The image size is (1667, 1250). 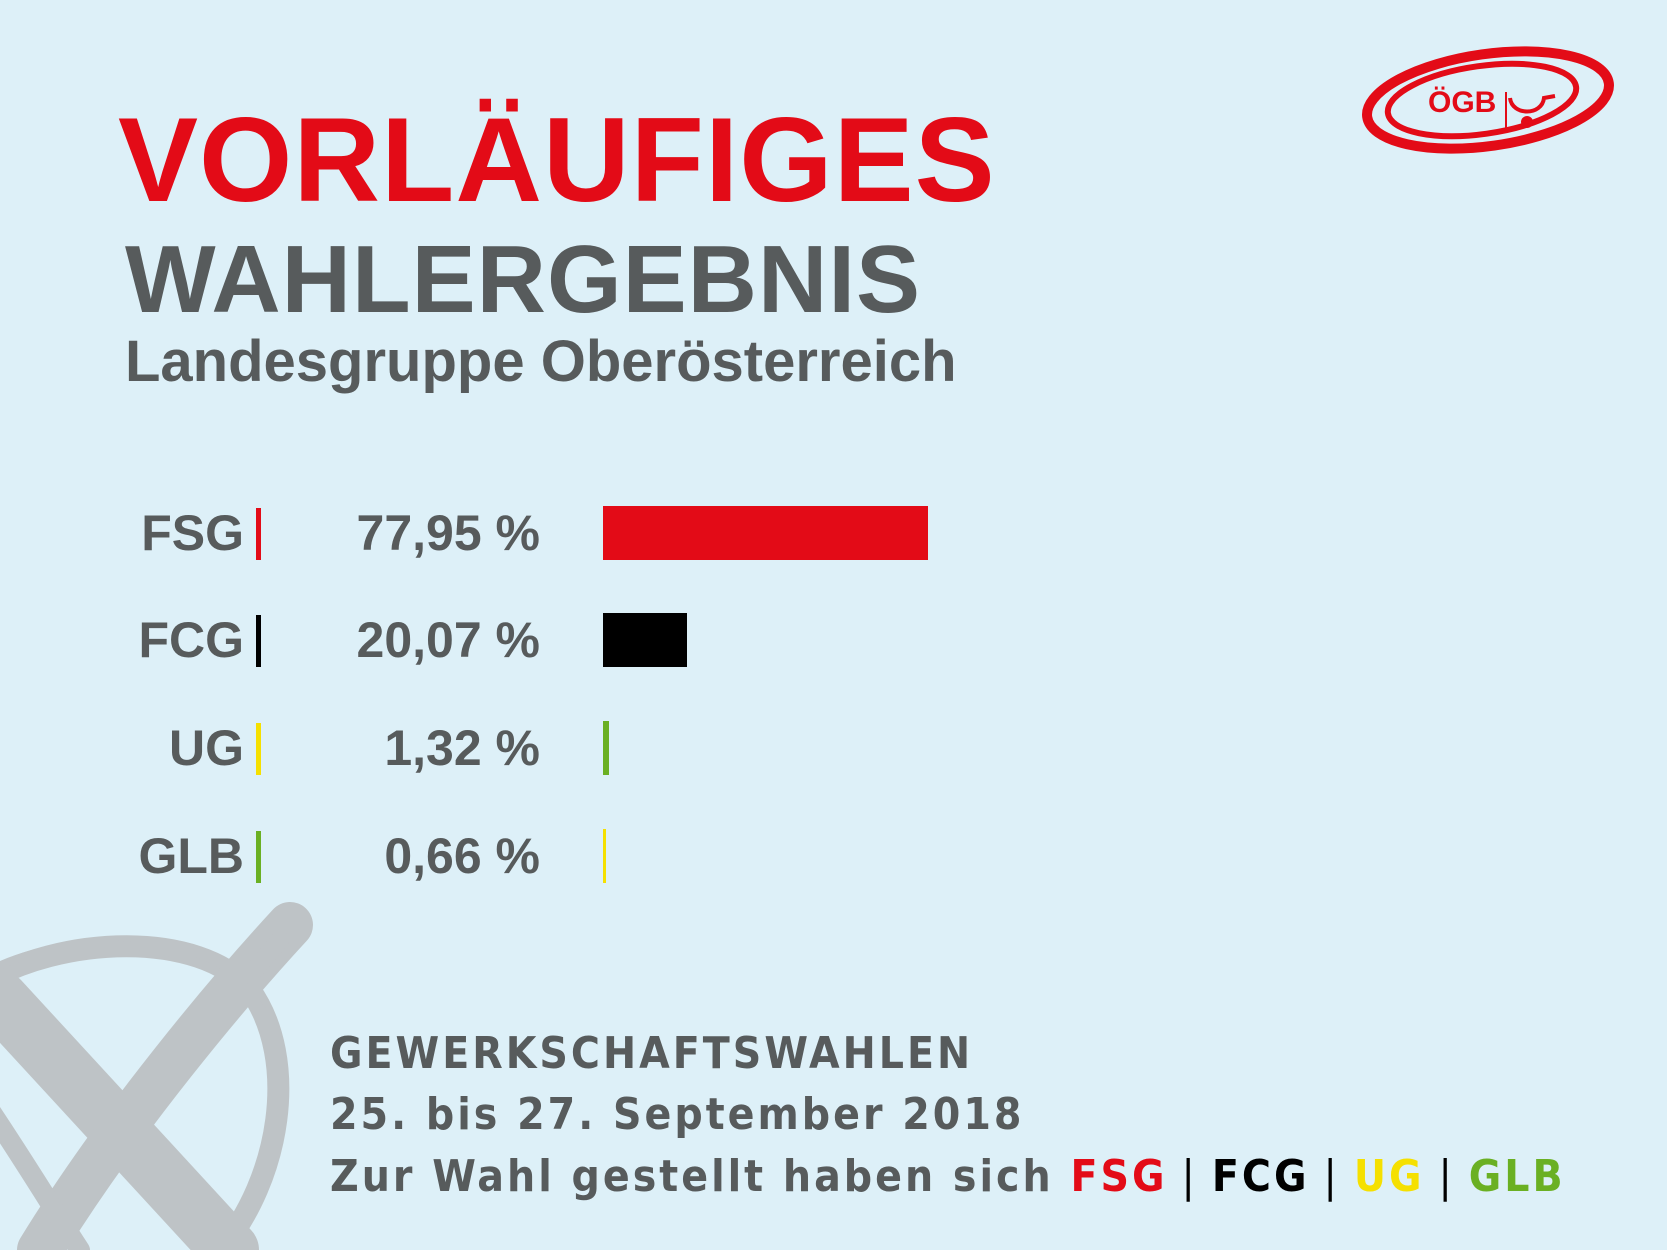 What do you see at coordinates (206, 748) in the screenshot?
I see `party-label-ug: UG` at bounding box center [206, 748].